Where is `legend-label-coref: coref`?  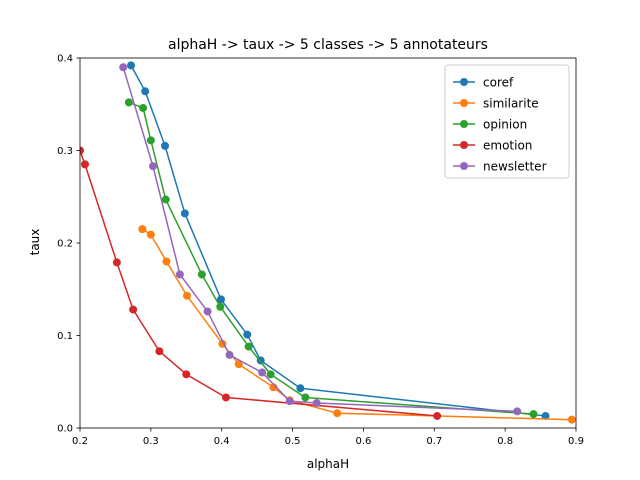
legend-label-coref: coref is located at coordinates (498, 83).